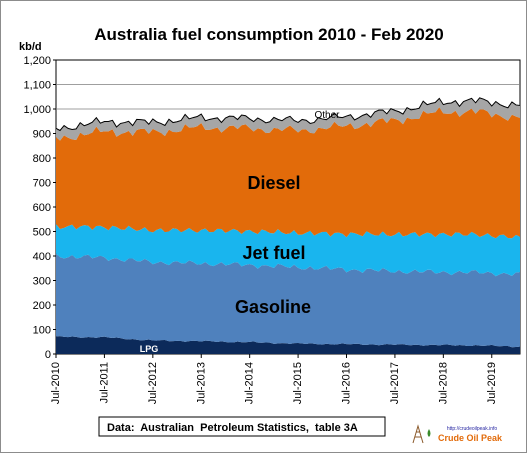 Image resolution: width=529 pixels, height=459 pixels. What do you see at coordinates (273, 183) in the screenshot?
I see `series-label-diesel: Diesel` at bounding box center [273, 183].